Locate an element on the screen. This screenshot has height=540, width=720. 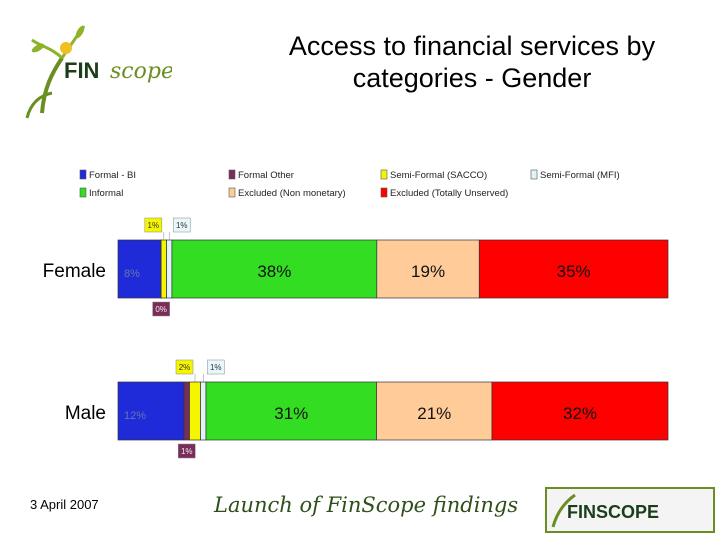
callout-box-female-semi-formal-mfi is located at coordinates (181, 225).